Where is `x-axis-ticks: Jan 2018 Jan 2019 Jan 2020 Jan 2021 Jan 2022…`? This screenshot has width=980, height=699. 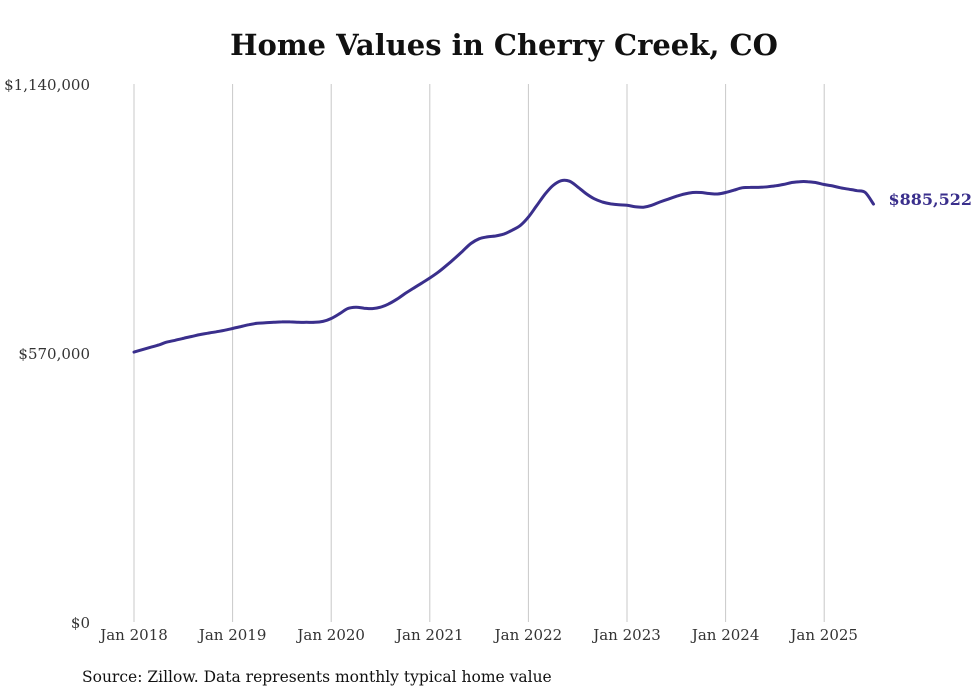 x-axis-ticks: Jan 2018 Jan 2019 Jan 2020 Jan 2021 Jan 2022… is located at coordinates (478, 635).